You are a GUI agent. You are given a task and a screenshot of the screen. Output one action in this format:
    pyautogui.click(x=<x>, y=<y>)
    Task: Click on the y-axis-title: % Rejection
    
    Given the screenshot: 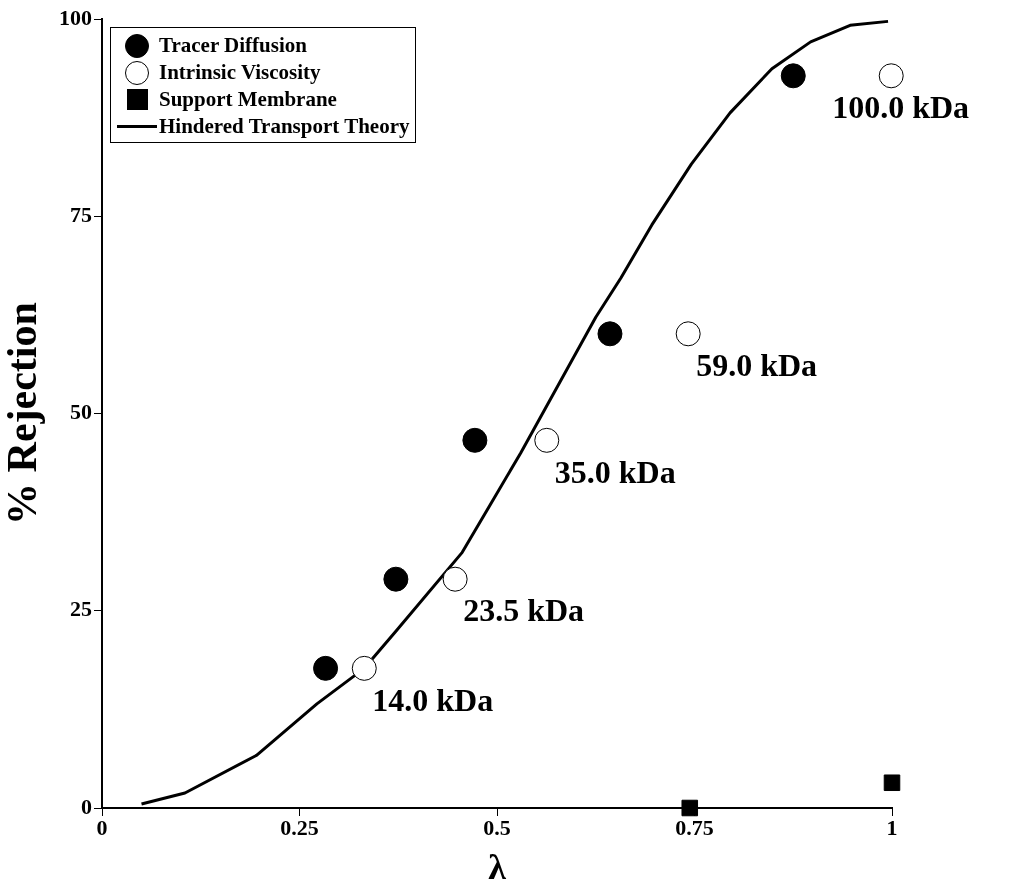 What is the action you would take?
    pyautogui.click(x=23, y=413)
    